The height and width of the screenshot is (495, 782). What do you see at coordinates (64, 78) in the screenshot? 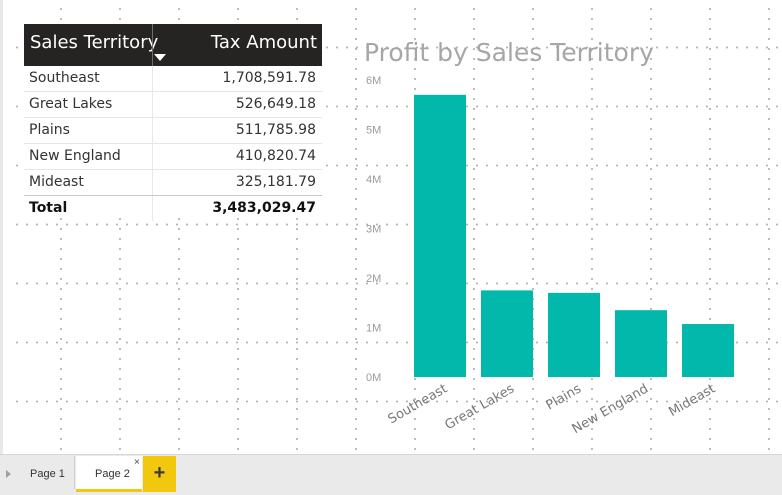
I see `territory-cell: Southeast` at bounding box center [64, 78].